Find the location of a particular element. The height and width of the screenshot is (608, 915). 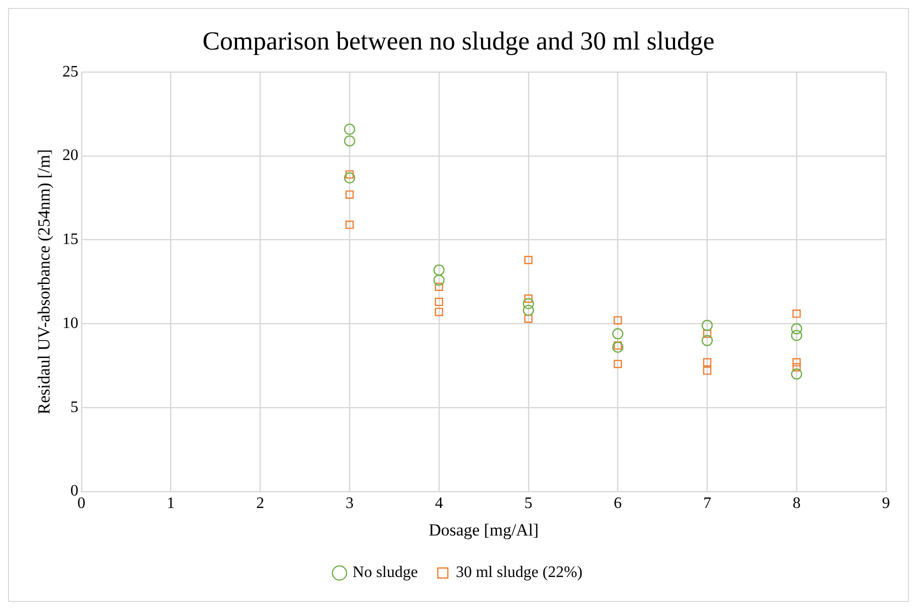

x-tick-label: 8 is located at coordinates (796, 503).